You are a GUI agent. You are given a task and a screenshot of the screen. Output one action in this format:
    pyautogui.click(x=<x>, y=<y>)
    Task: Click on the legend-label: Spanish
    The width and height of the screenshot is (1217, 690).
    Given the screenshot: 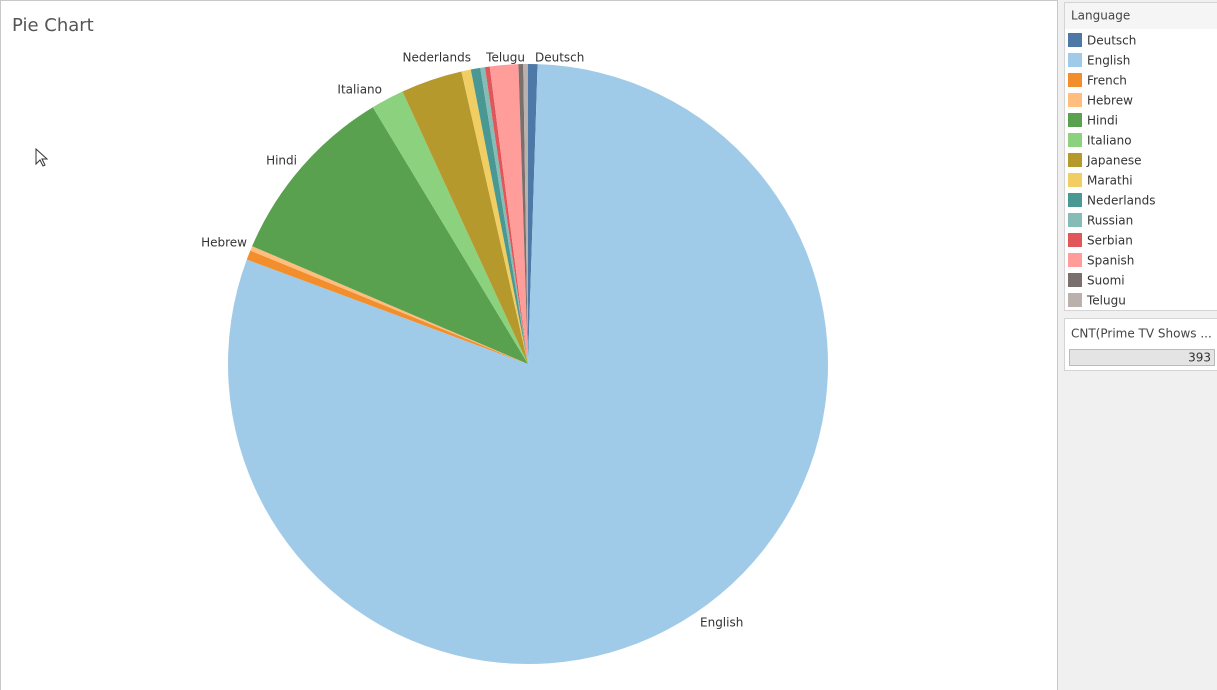 What is the action you would take?
    pyautogui.click(x=1110, y=261)
    